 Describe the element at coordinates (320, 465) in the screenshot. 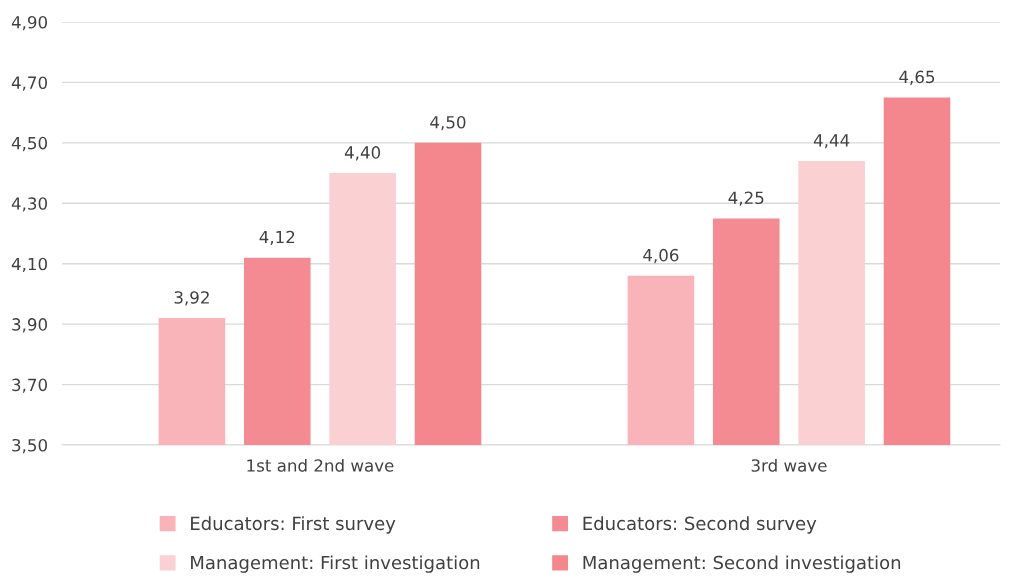

I see `x-tick-label: 1st and 2nd wave` at that location.